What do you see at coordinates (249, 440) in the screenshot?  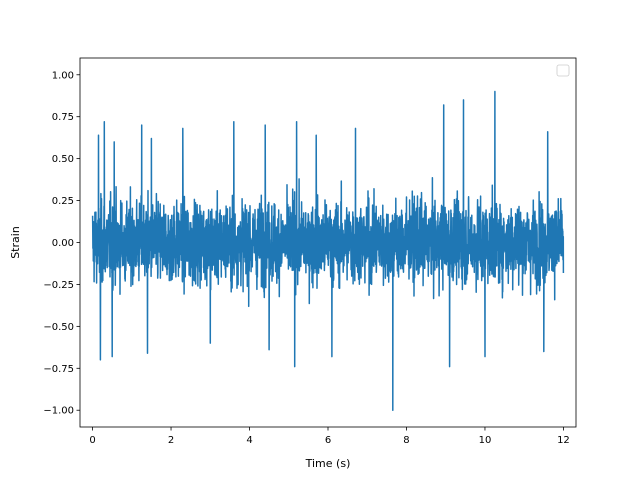 I see `x-tick-label: 4` at bounding box center [249, 440].